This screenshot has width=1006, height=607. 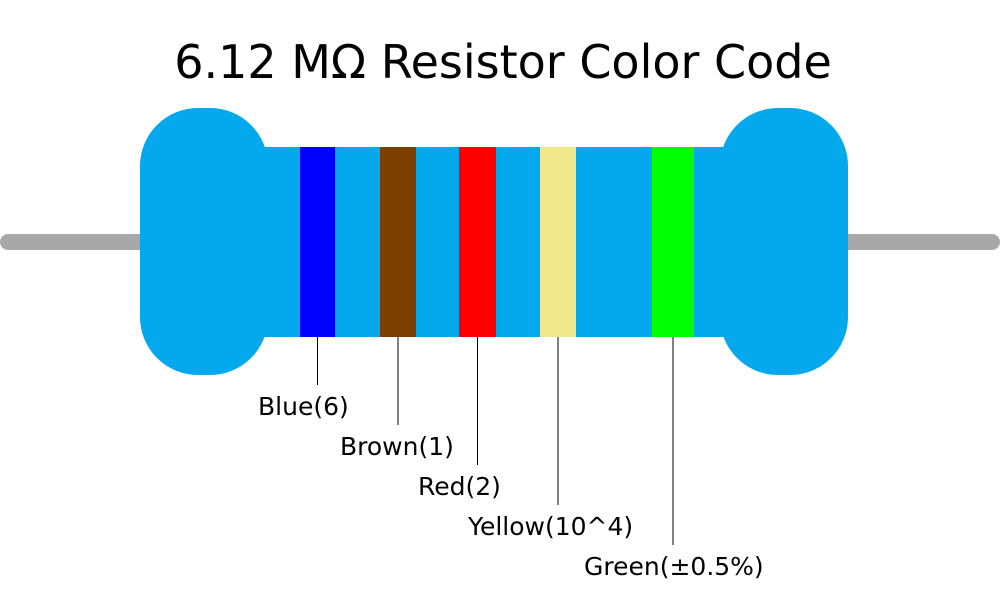 I want to click on band-label: Brown(1), so click(x=397, y=446).